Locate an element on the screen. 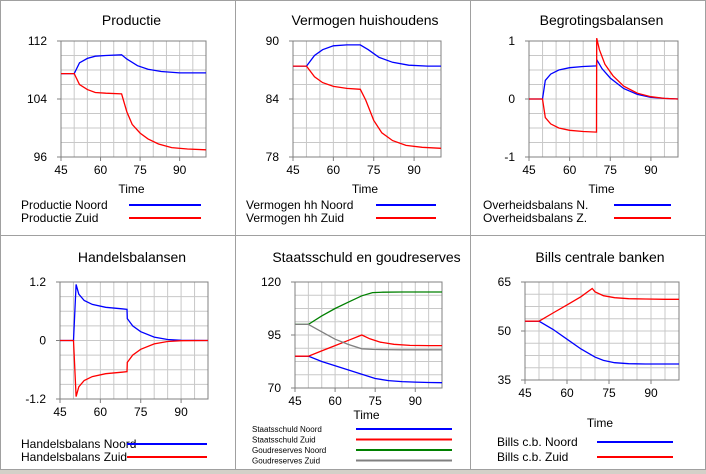  y-tick-label: 78 is located at coordinates (273, 157).